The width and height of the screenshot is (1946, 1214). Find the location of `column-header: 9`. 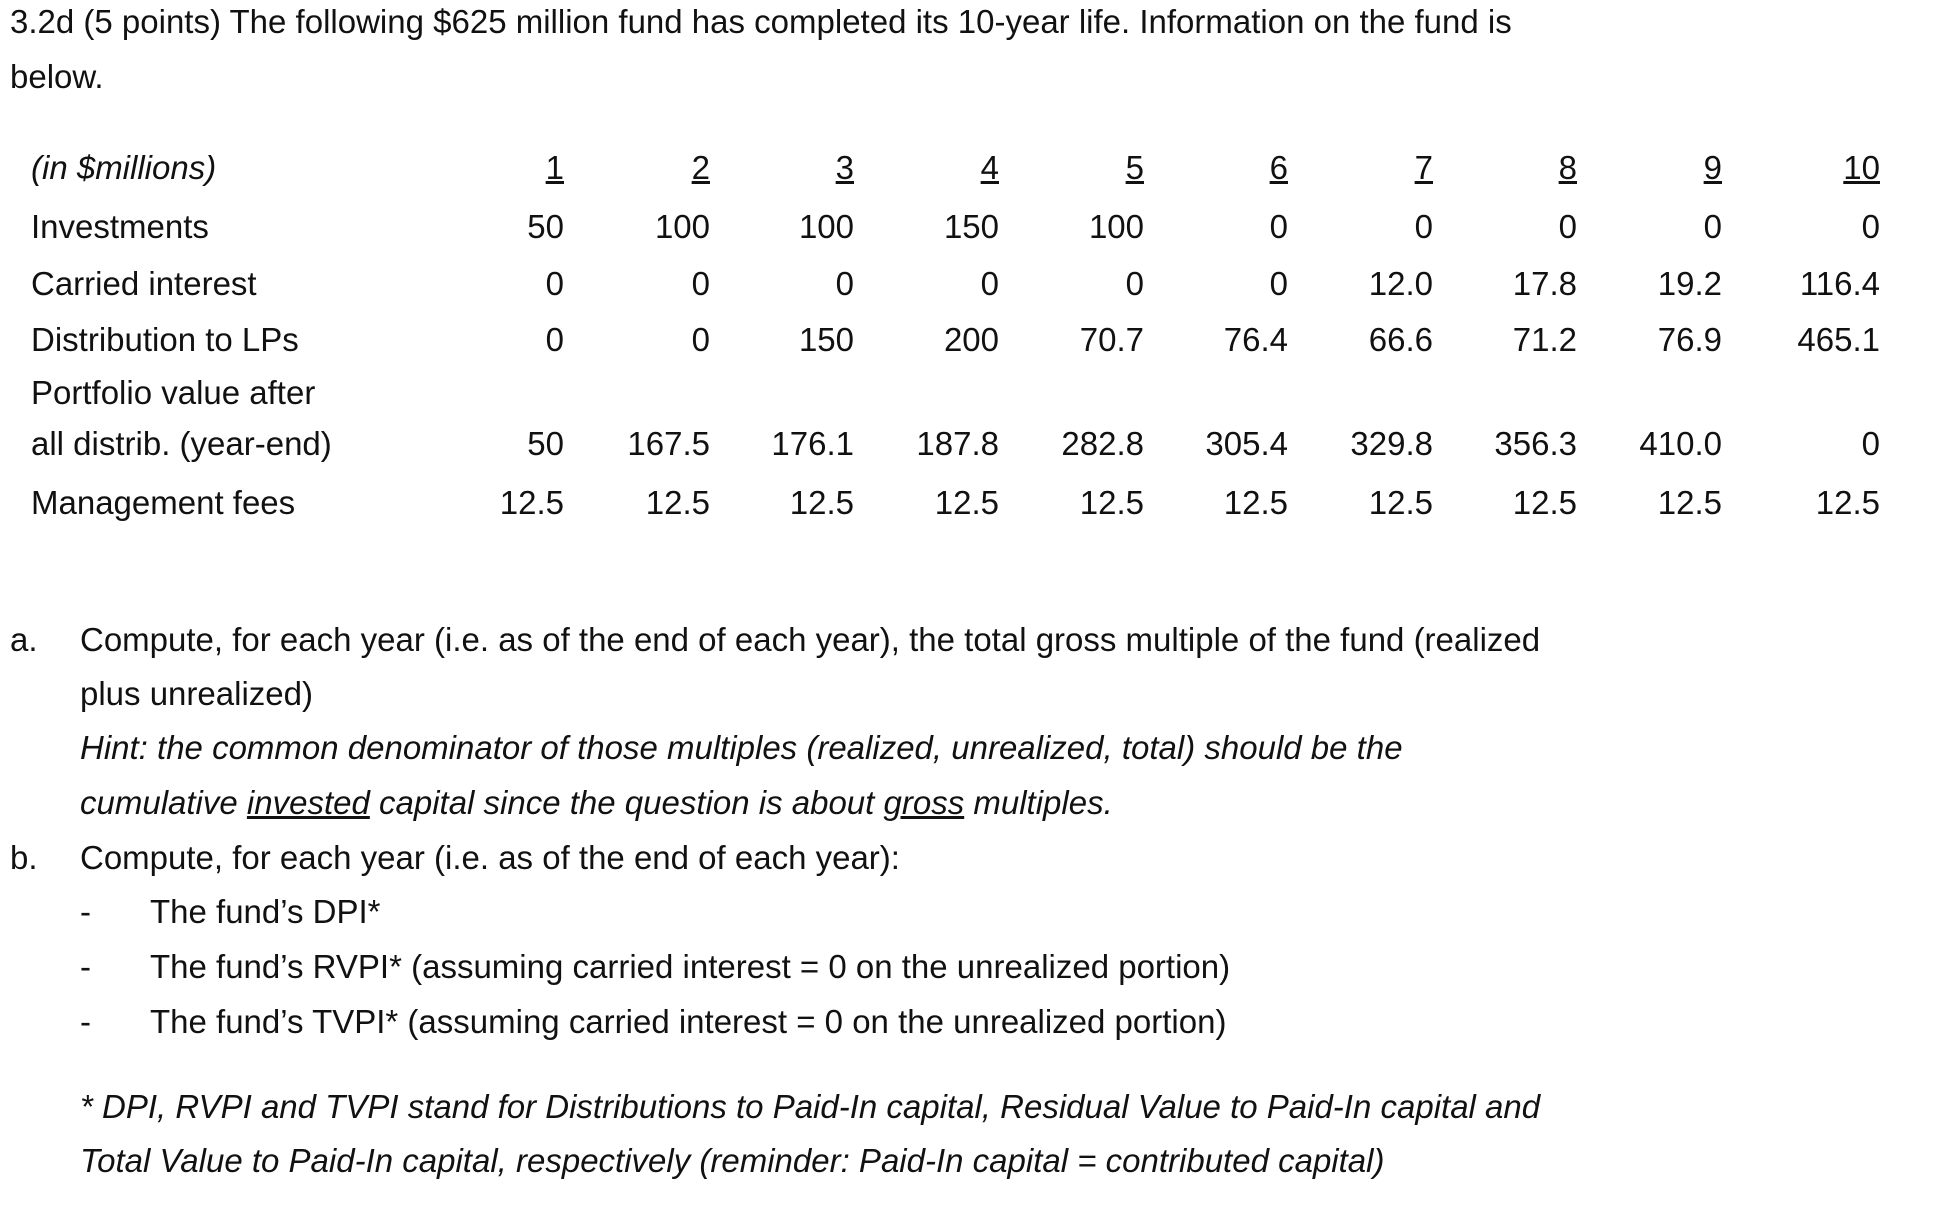

column-header: 9 is located at coordinates (1712, 167).